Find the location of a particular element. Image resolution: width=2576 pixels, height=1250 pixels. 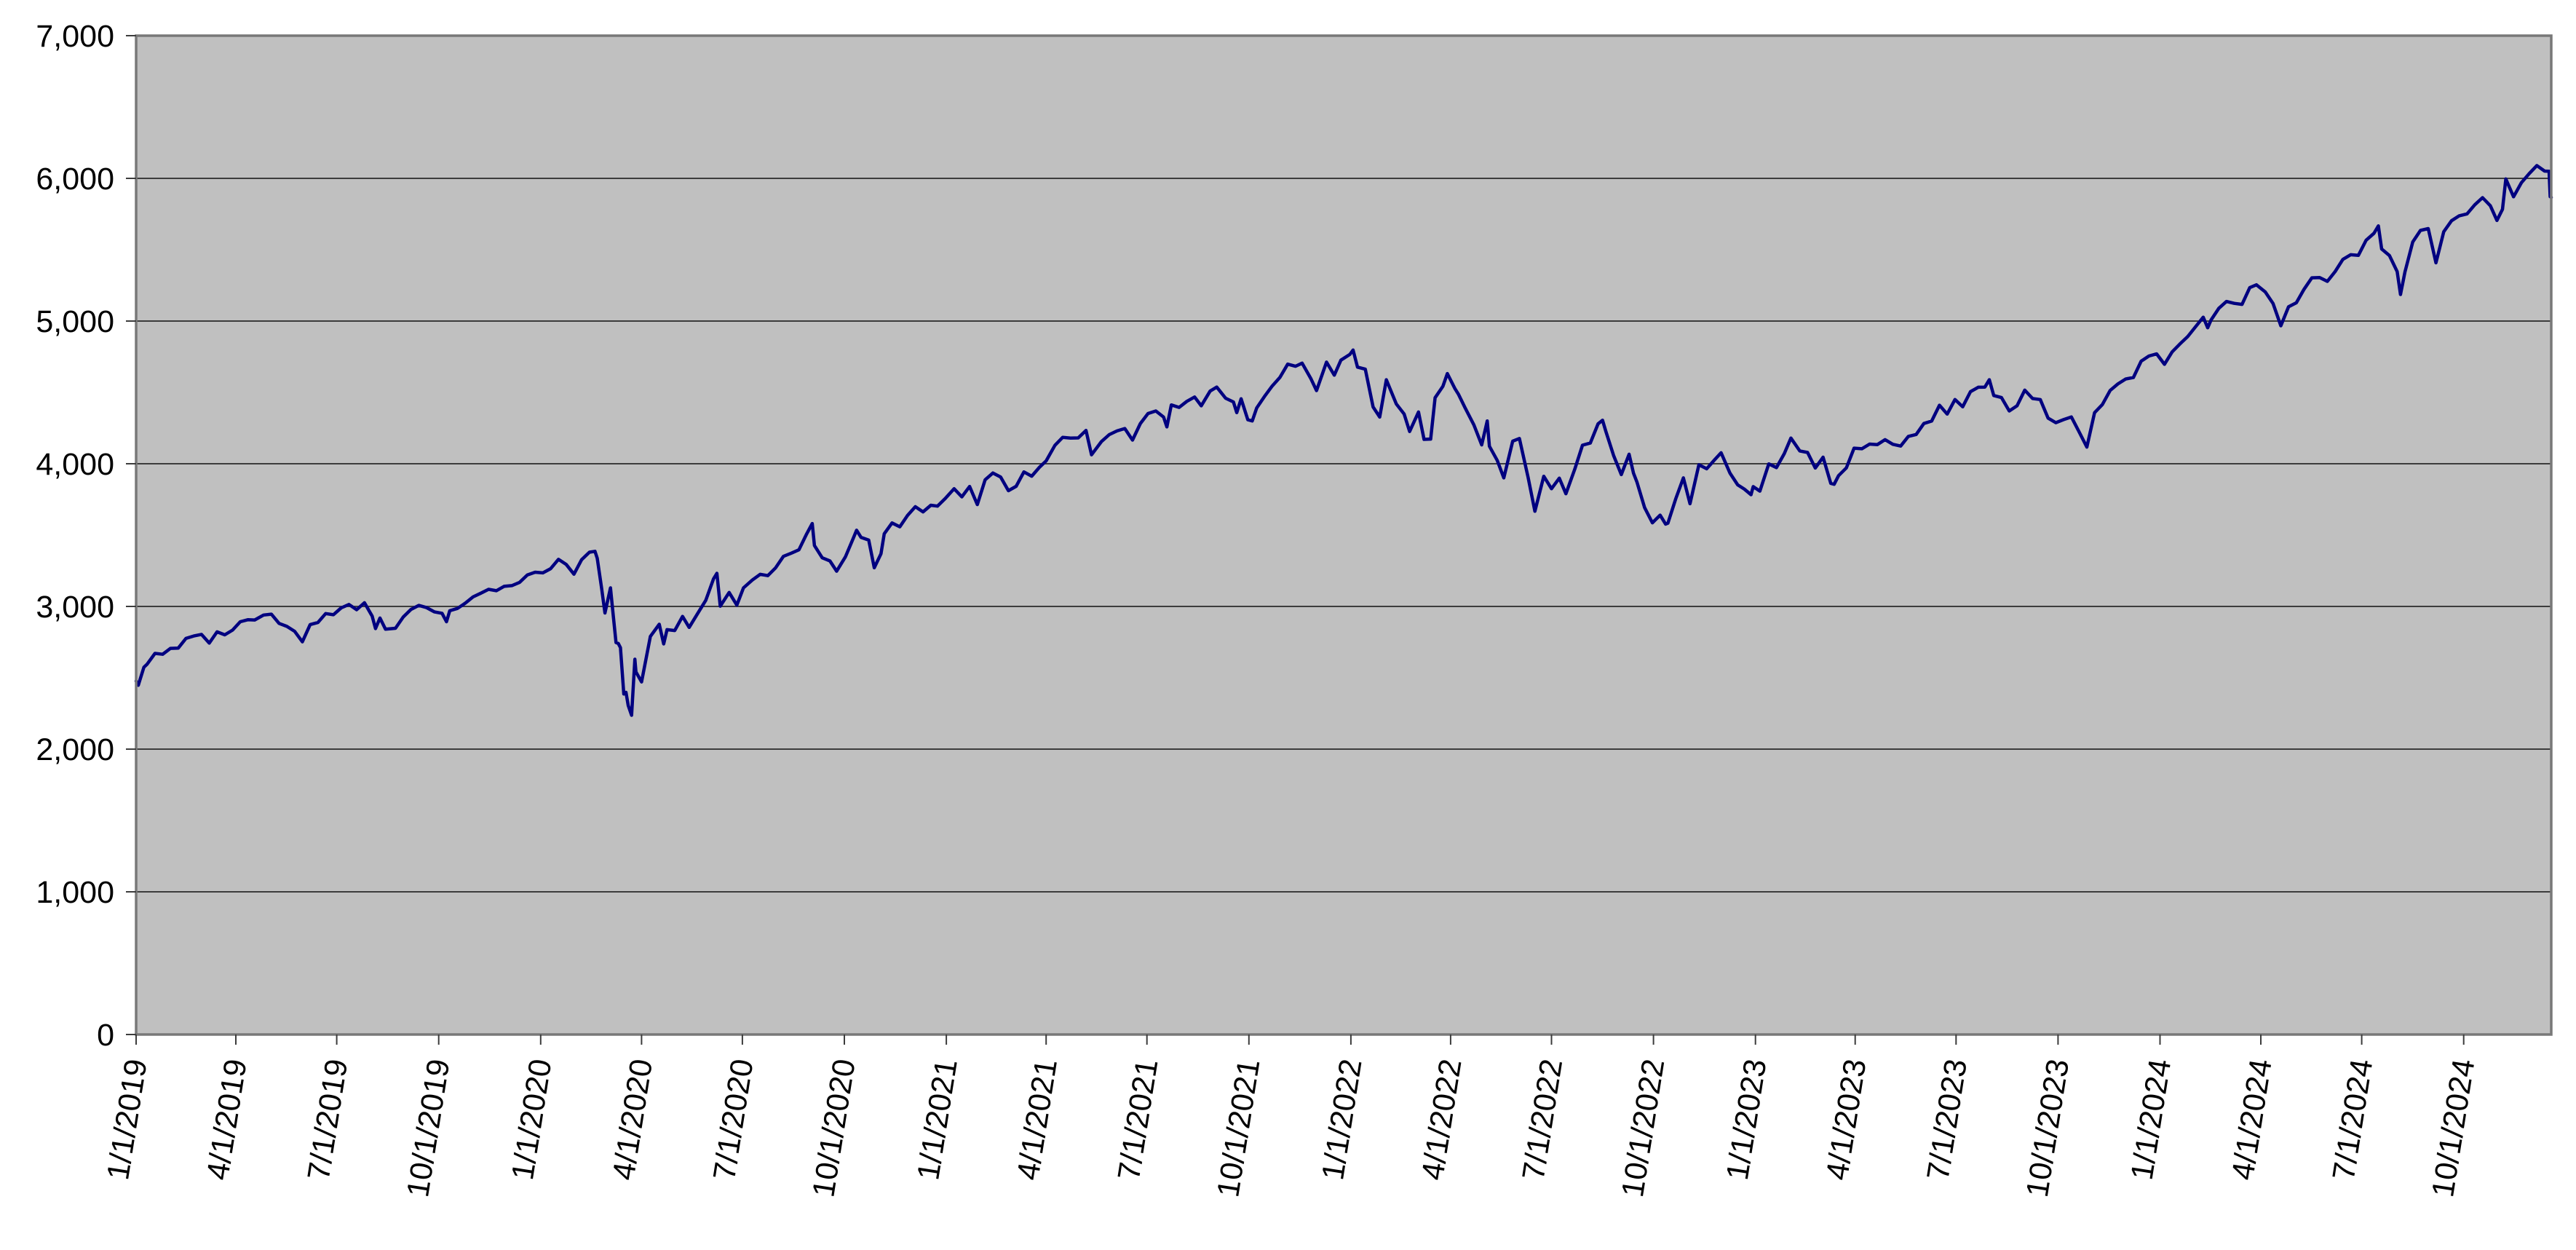

x-axis-label: 7/1/2022 is located at coordinates (1543, 1119).